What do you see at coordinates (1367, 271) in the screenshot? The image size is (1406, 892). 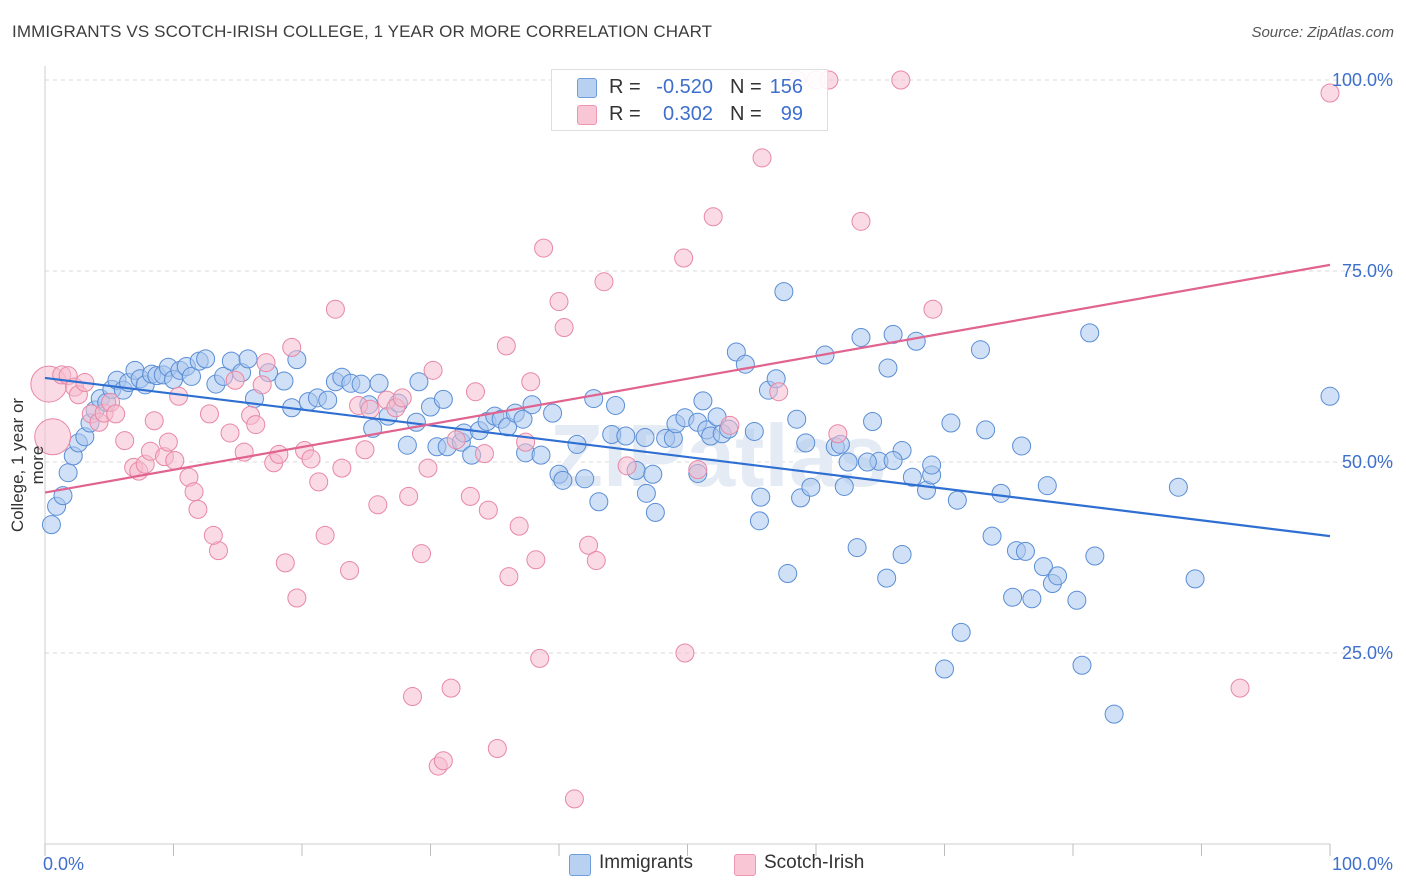 I see `y-tick-label: 75.0%` at bounding box center [1367, 271].